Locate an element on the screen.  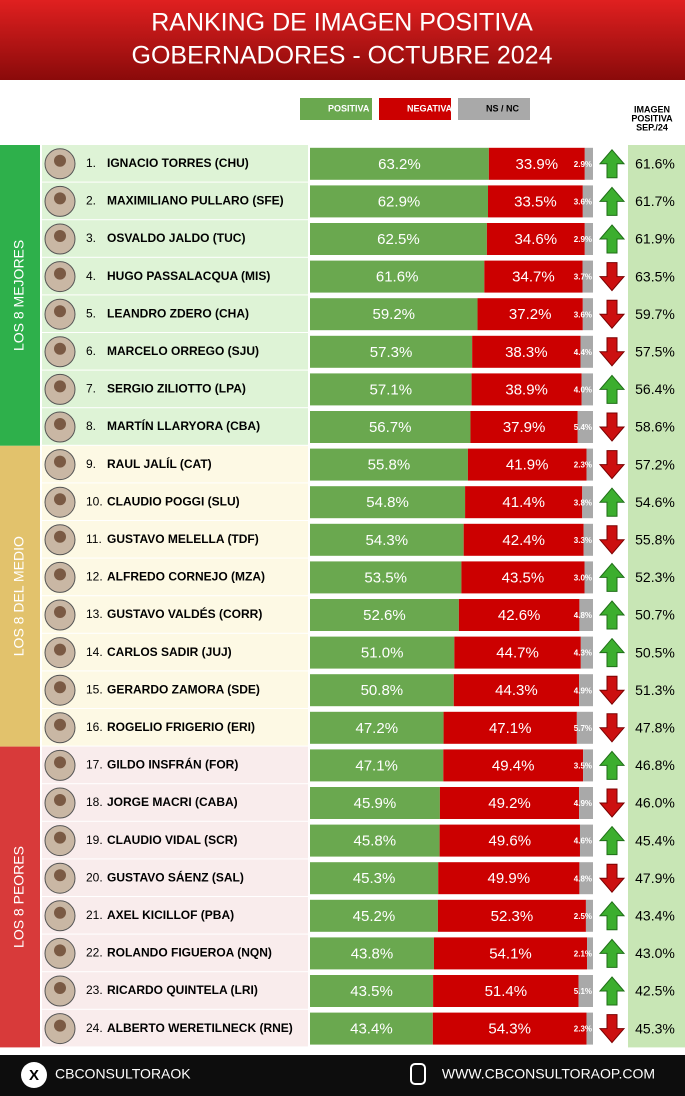
legend-swatch is located at coordinates (415, 109).